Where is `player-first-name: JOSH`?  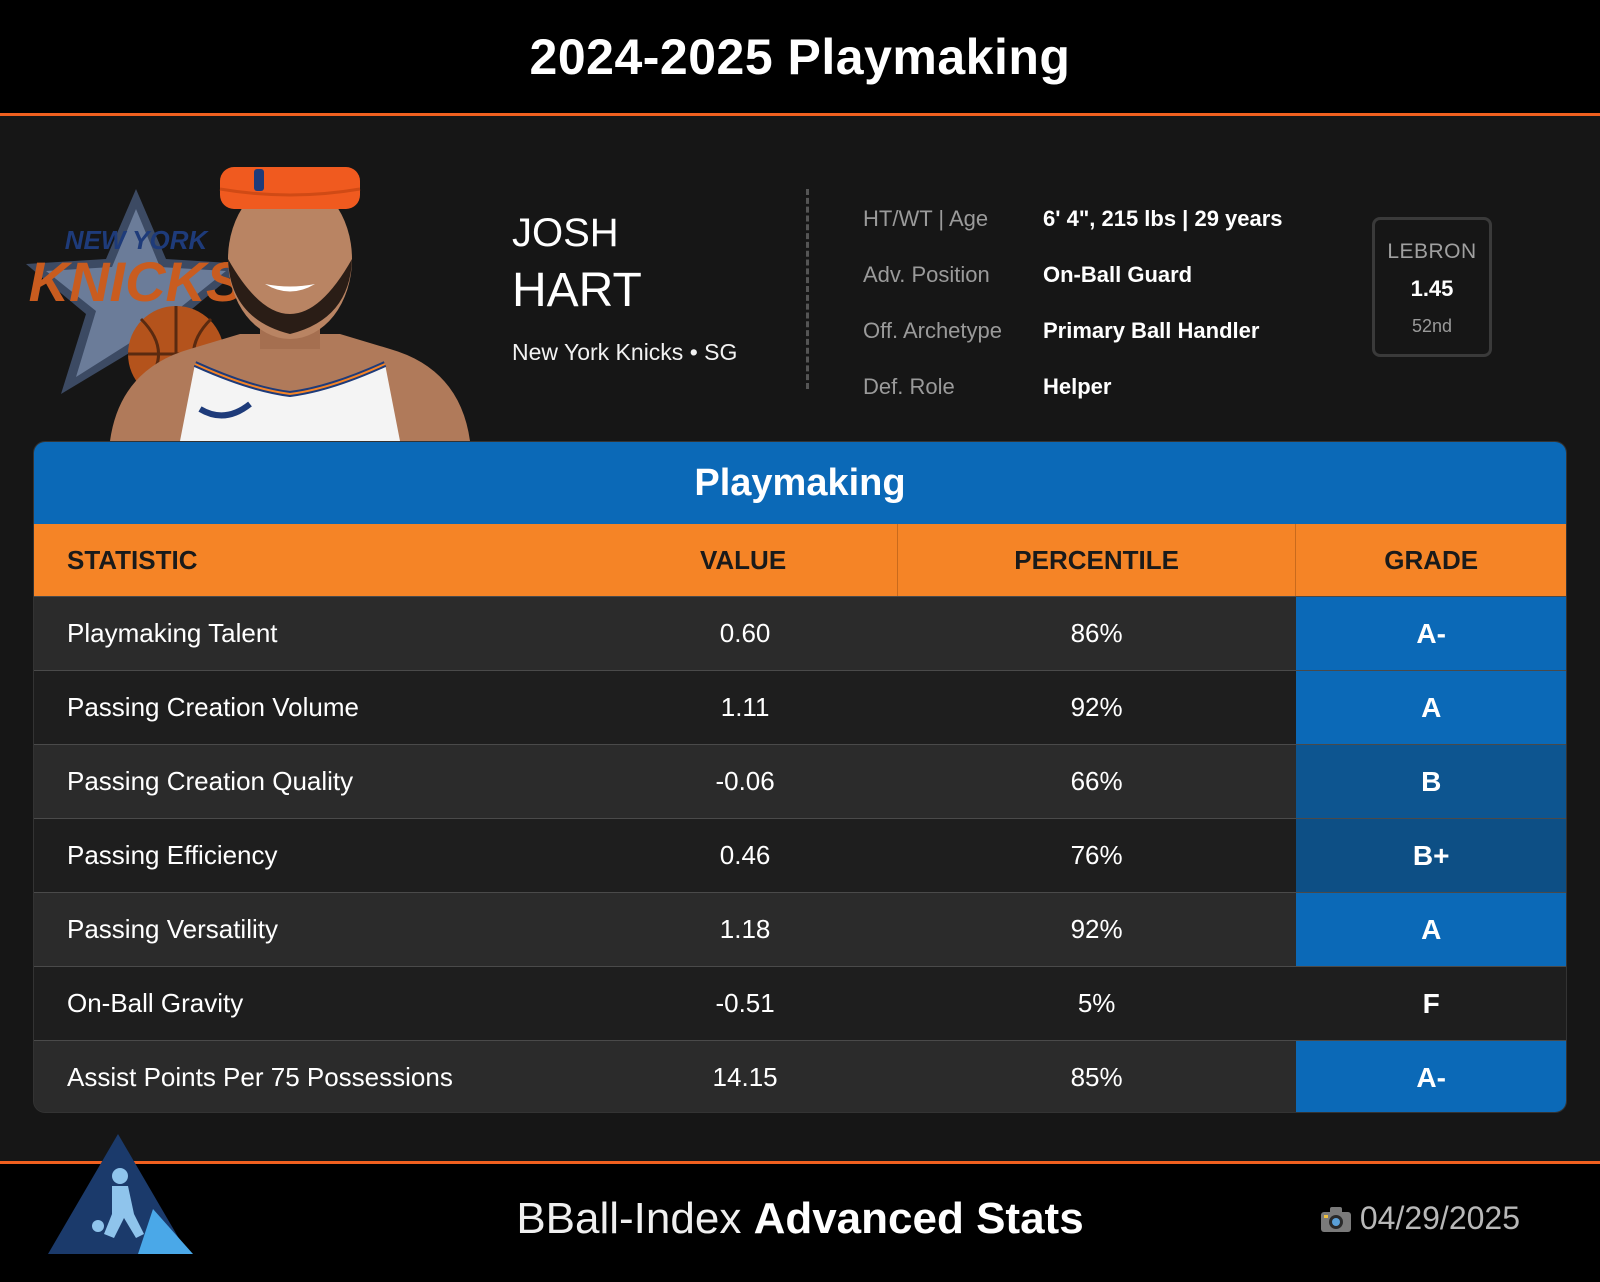
player-first-name: JOSH is located at coordinates (565, 233).